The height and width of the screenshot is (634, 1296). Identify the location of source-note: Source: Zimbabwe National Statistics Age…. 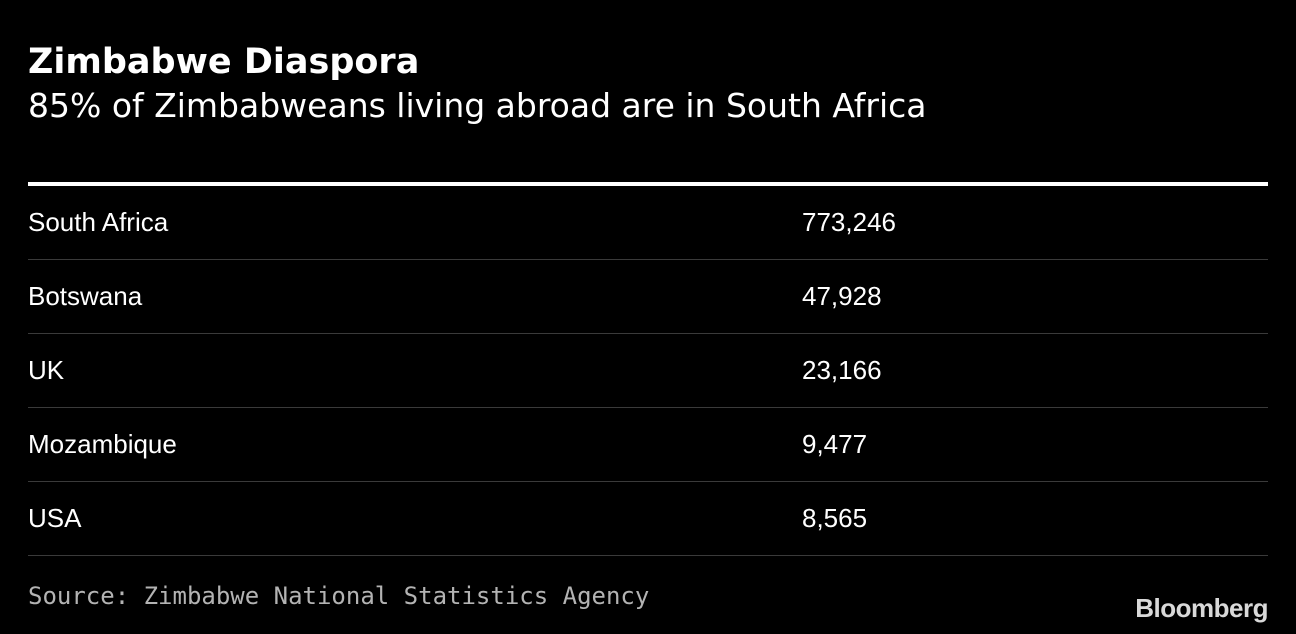
(339, 596).